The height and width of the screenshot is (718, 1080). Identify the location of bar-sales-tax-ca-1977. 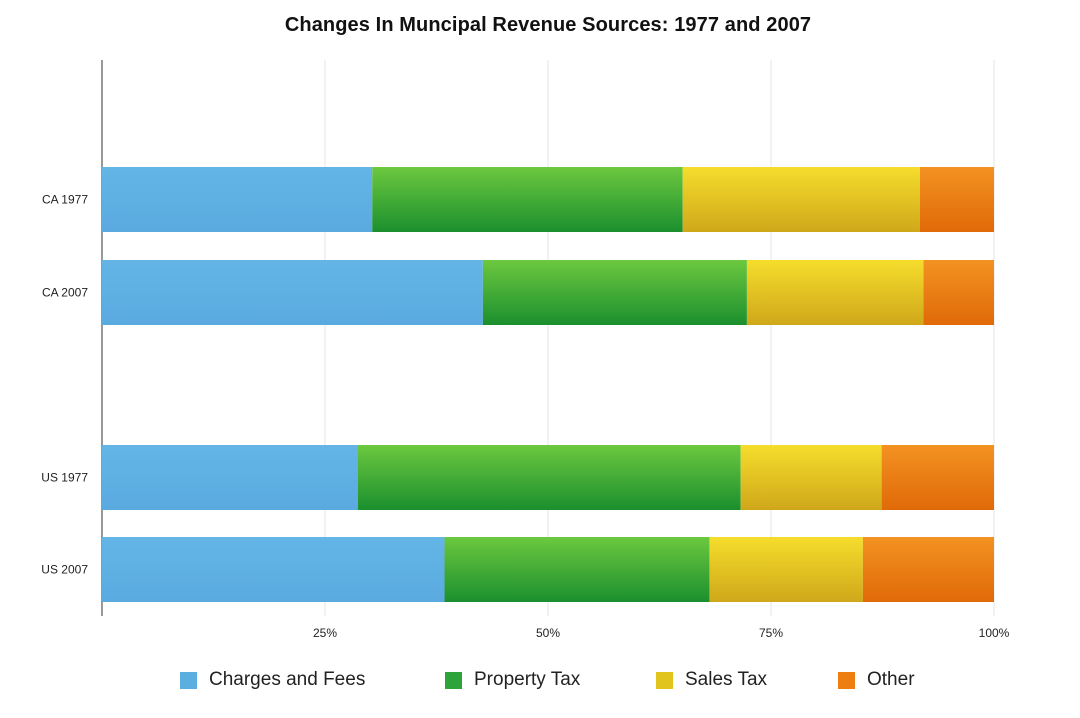
(801, 199).